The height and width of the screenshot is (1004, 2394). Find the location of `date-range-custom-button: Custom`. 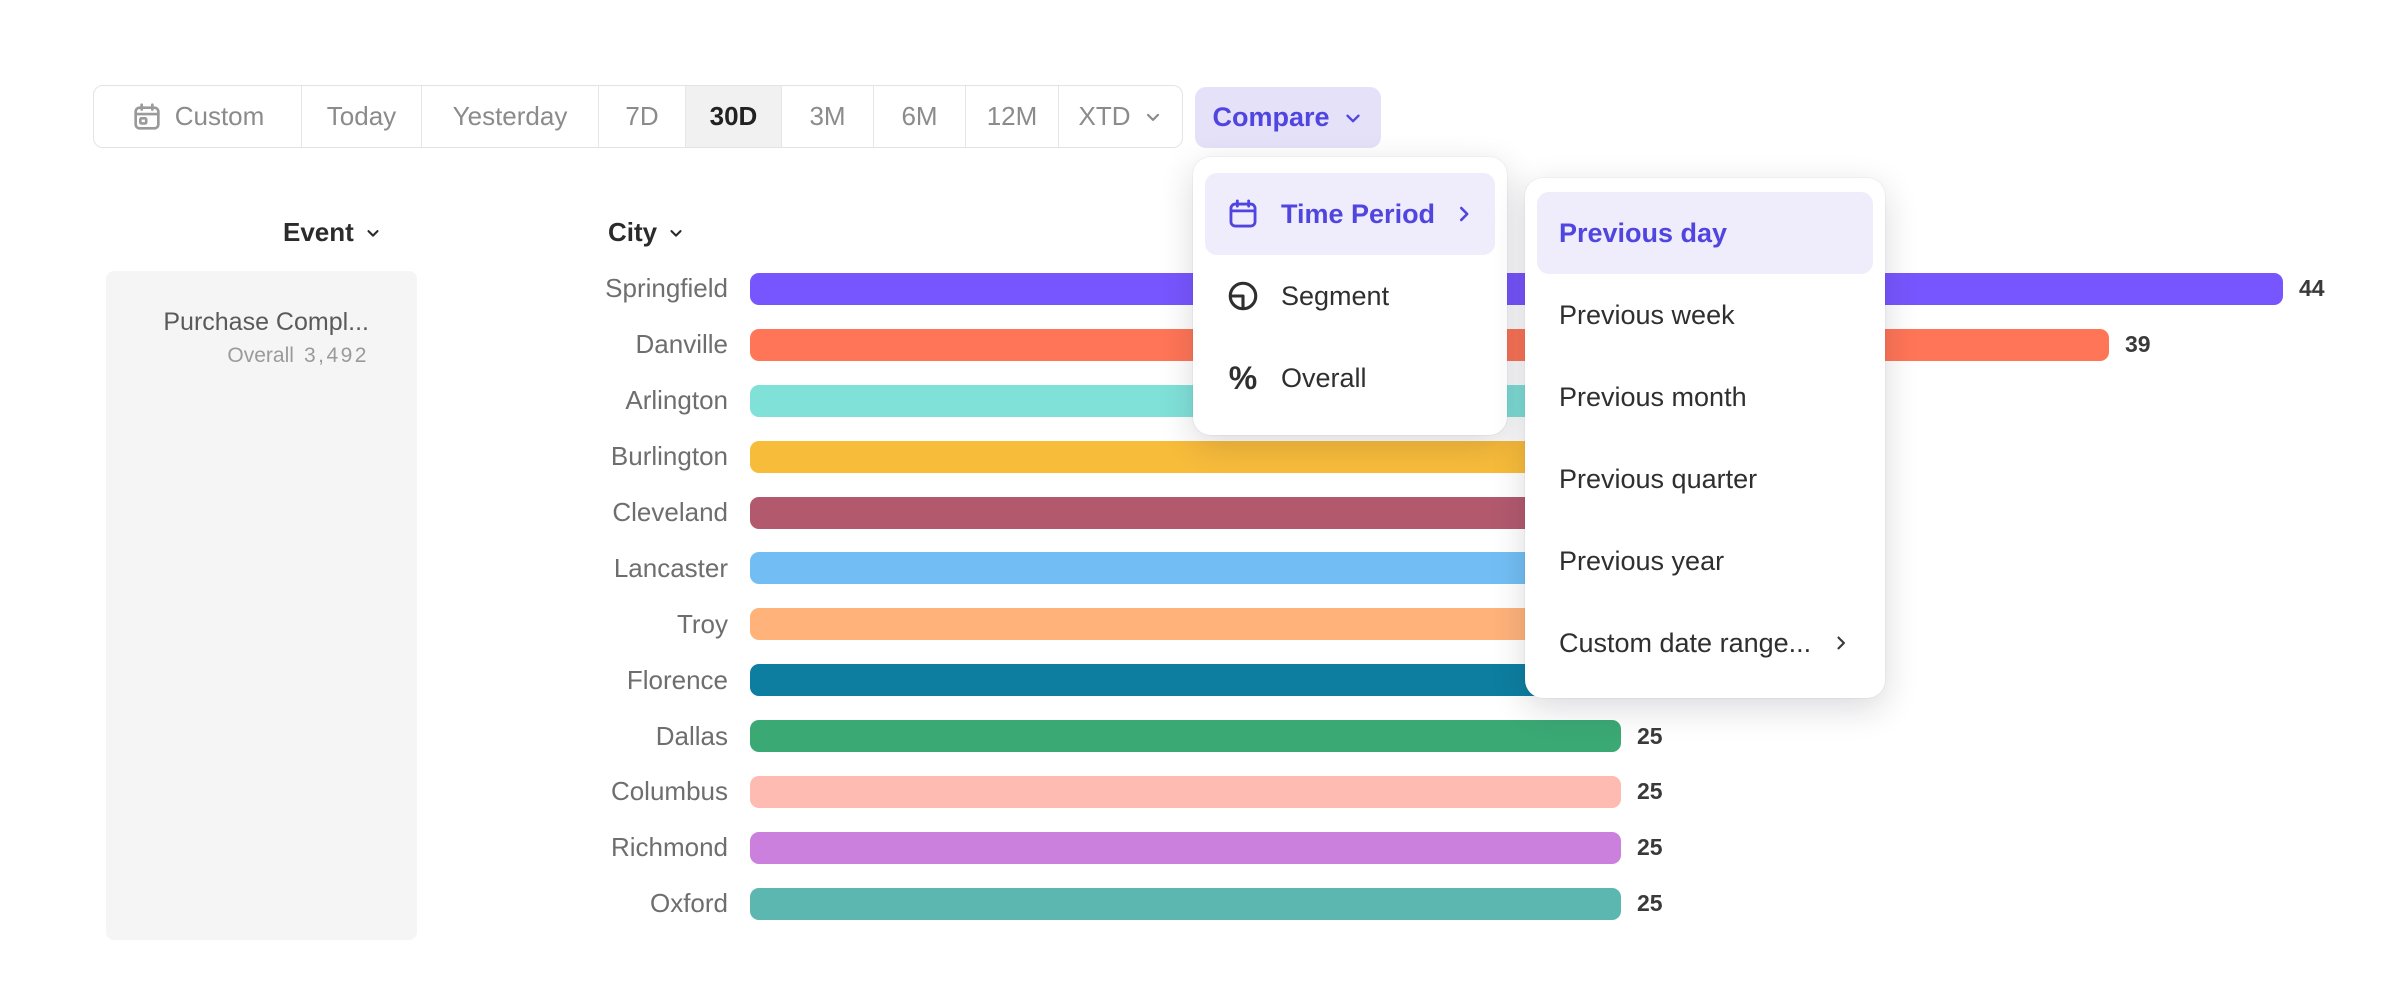

date-range-custom-button: Custom is located at coordinates (197, 116).